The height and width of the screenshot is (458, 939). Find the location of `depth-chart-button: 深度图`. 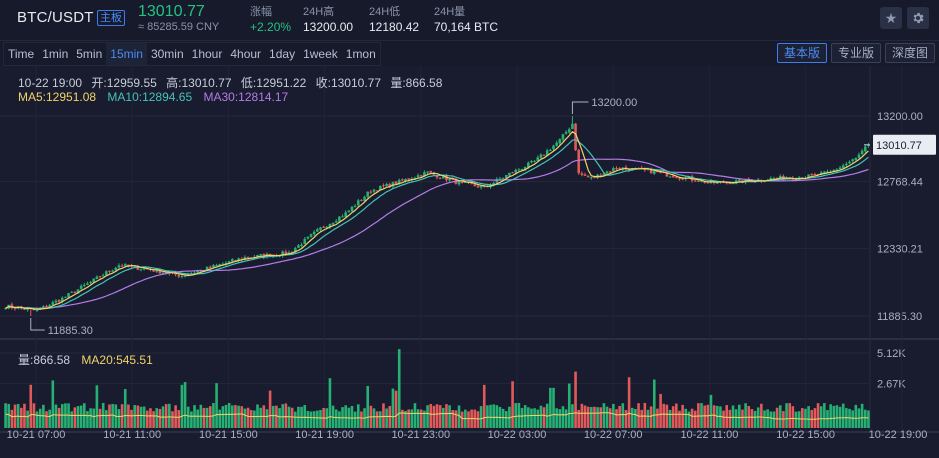

depth-chart-button: 深度图 is located at coordinates (909, 53).